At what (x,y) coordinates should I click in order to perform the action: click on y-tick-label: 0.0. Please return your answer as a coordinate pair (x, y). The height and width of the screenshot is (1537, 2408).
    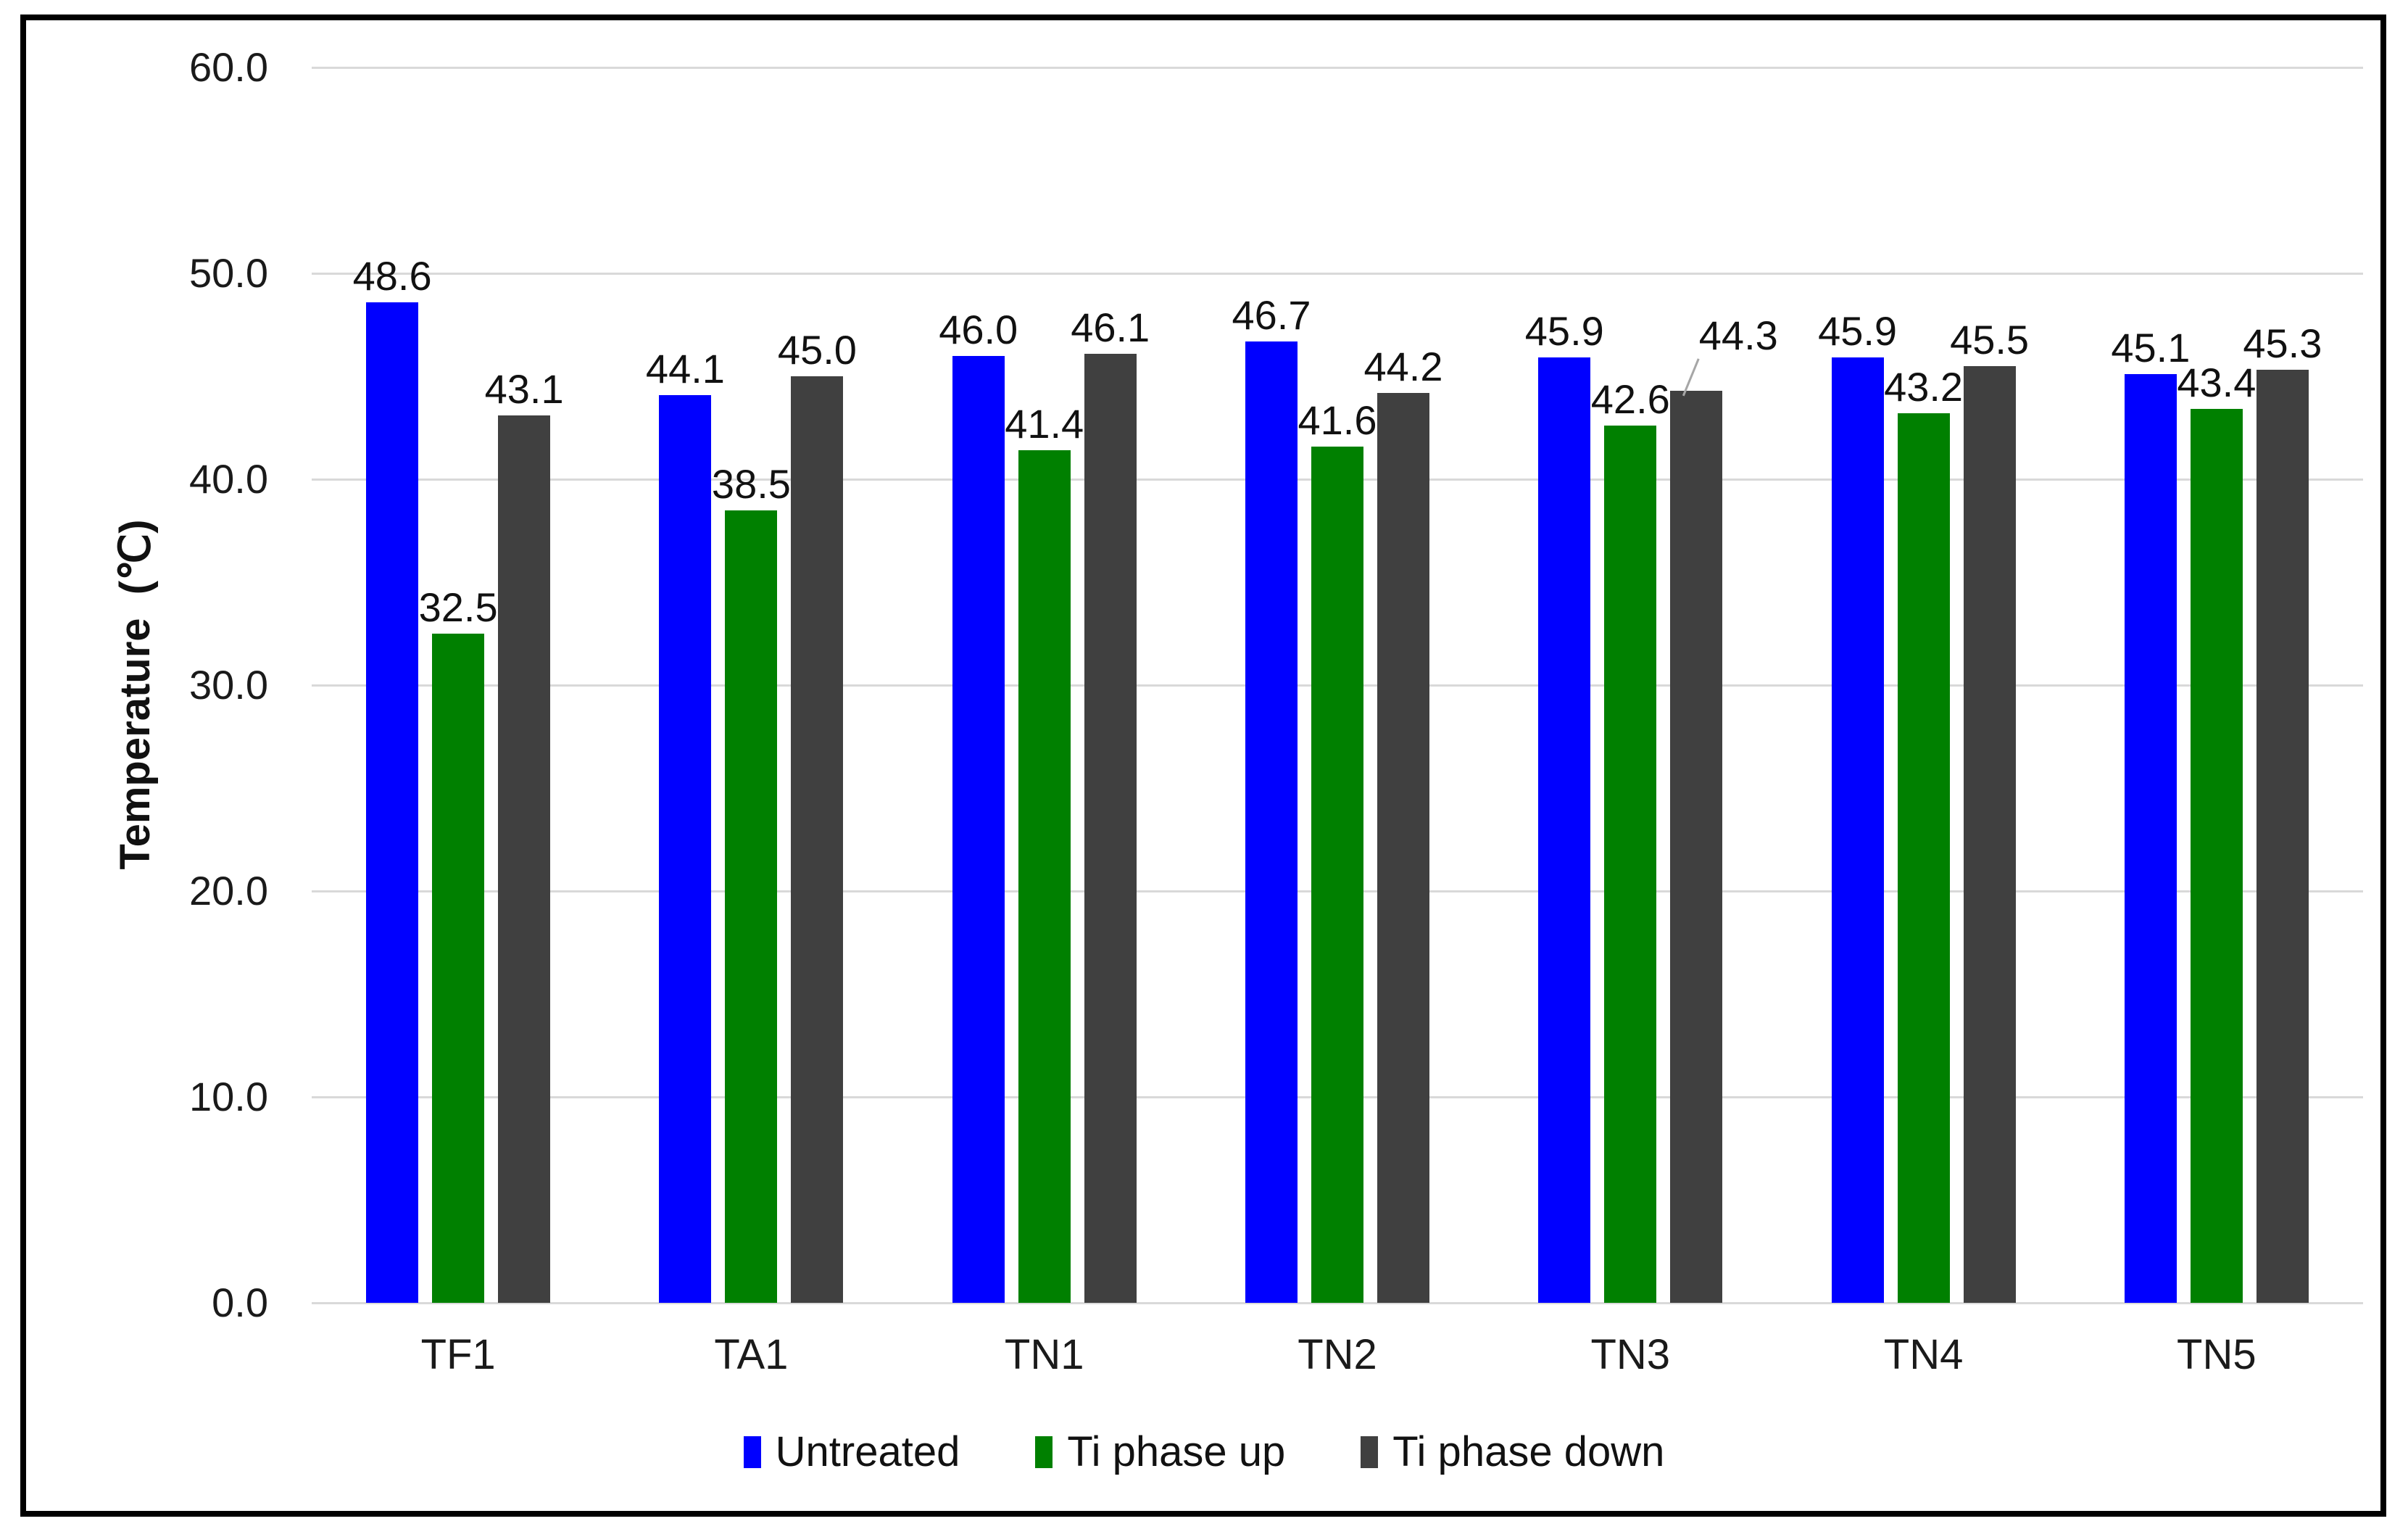
    Looking at the image, I should click on (240, 1302).